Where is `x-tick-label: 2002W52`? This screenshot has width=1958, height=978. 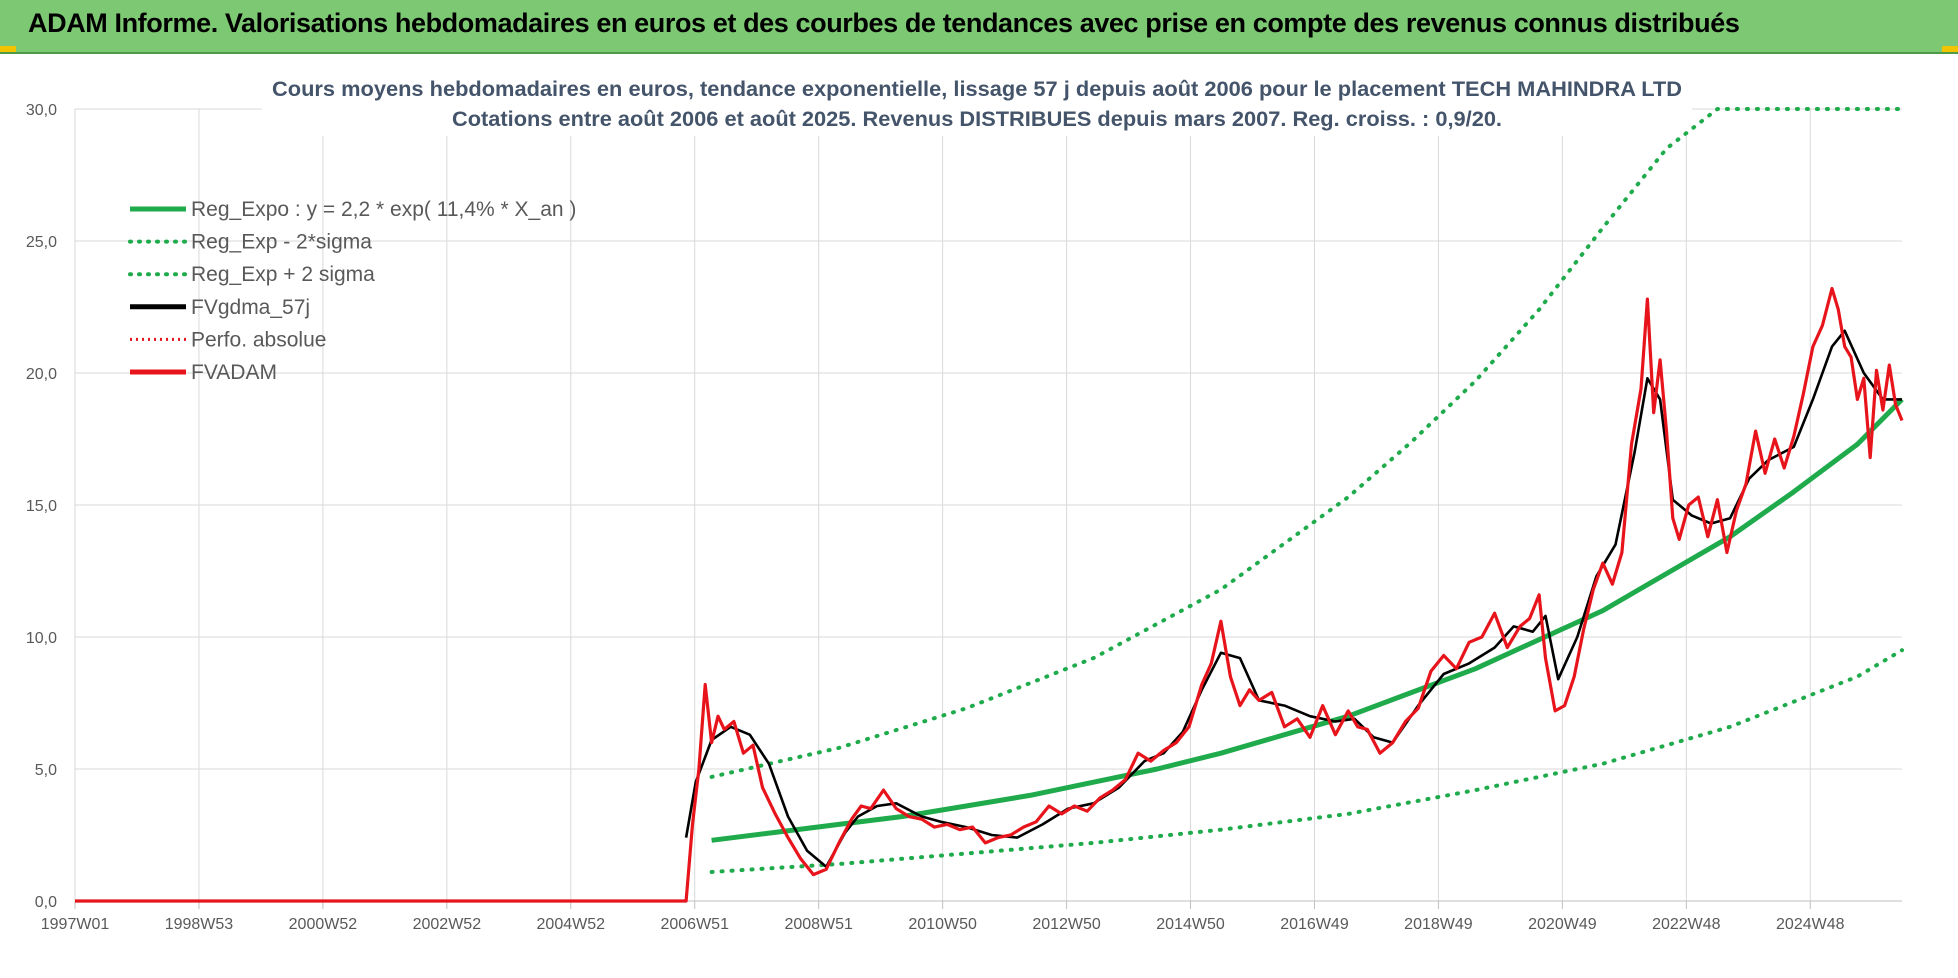 x-tick-label: 2002W52 is located at coordinates (447, 924).